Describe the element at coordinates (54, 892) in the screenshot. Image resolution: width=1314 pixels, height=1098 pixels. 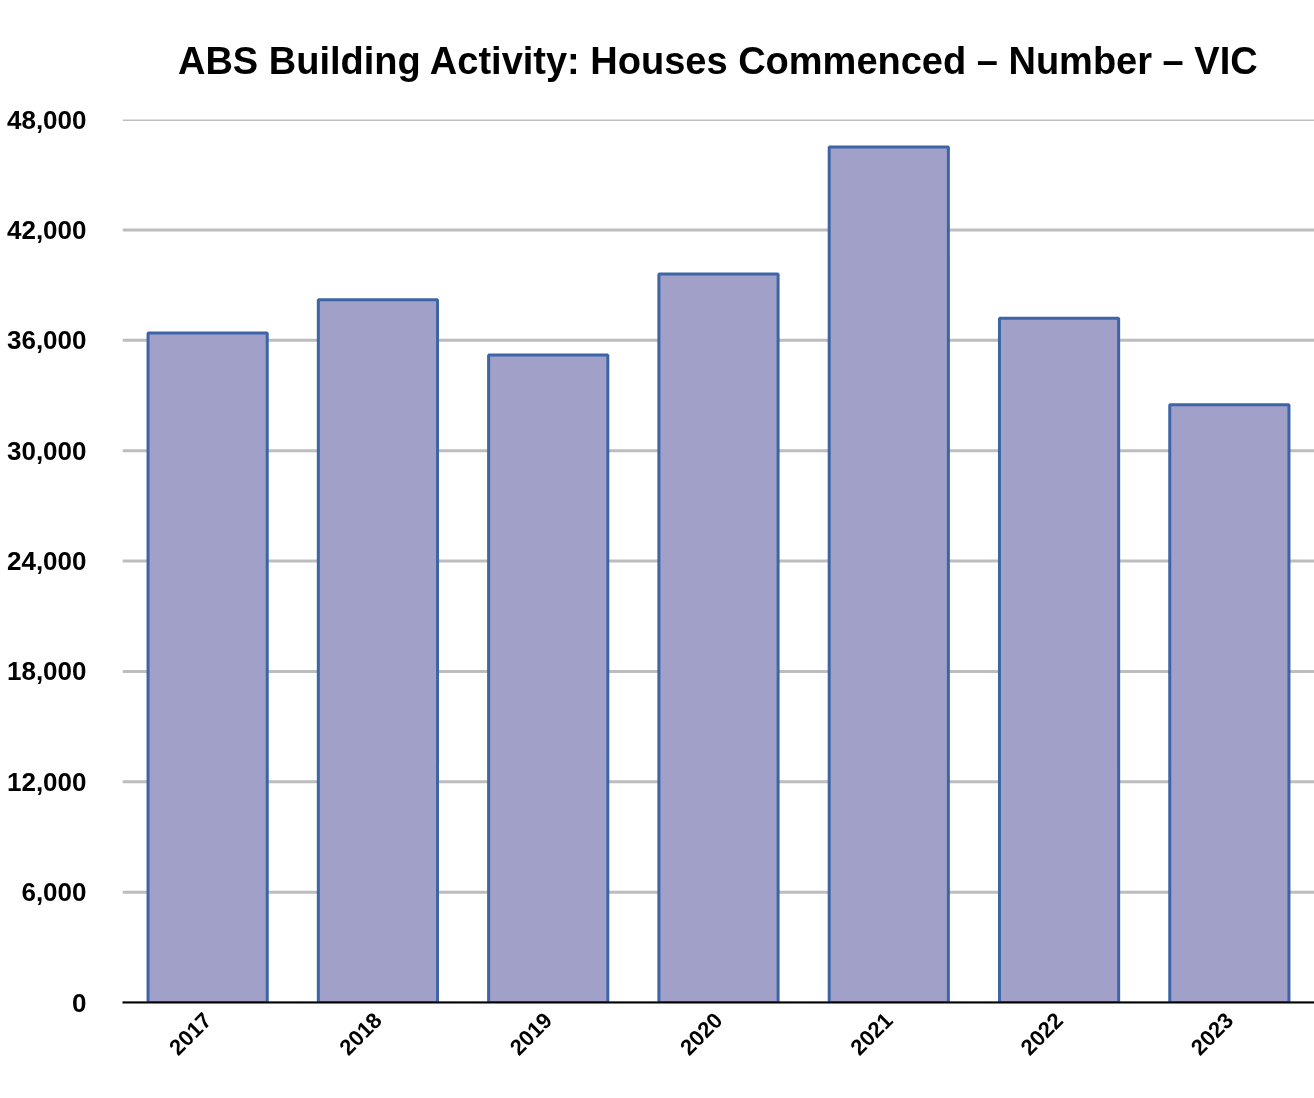
I see `y-tick-label: 6,000` at that location.